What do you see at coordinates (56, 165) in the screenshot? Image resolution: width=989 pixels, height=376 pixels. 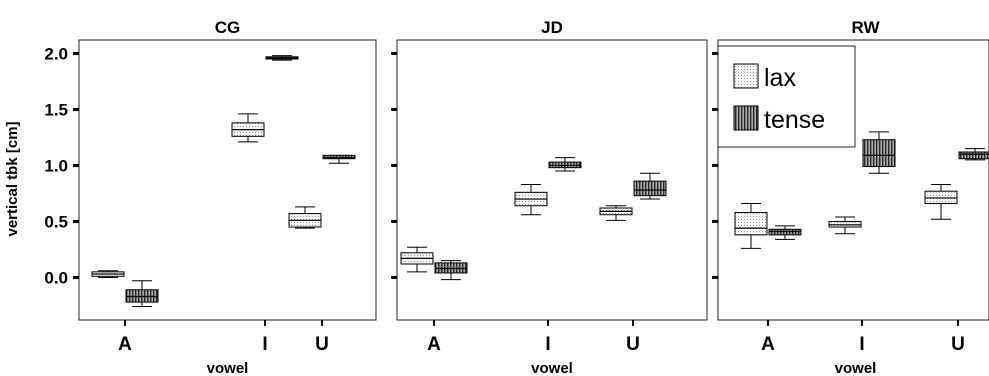 I see `y-tick-label: 1.0` at bounding box center [56, 165].